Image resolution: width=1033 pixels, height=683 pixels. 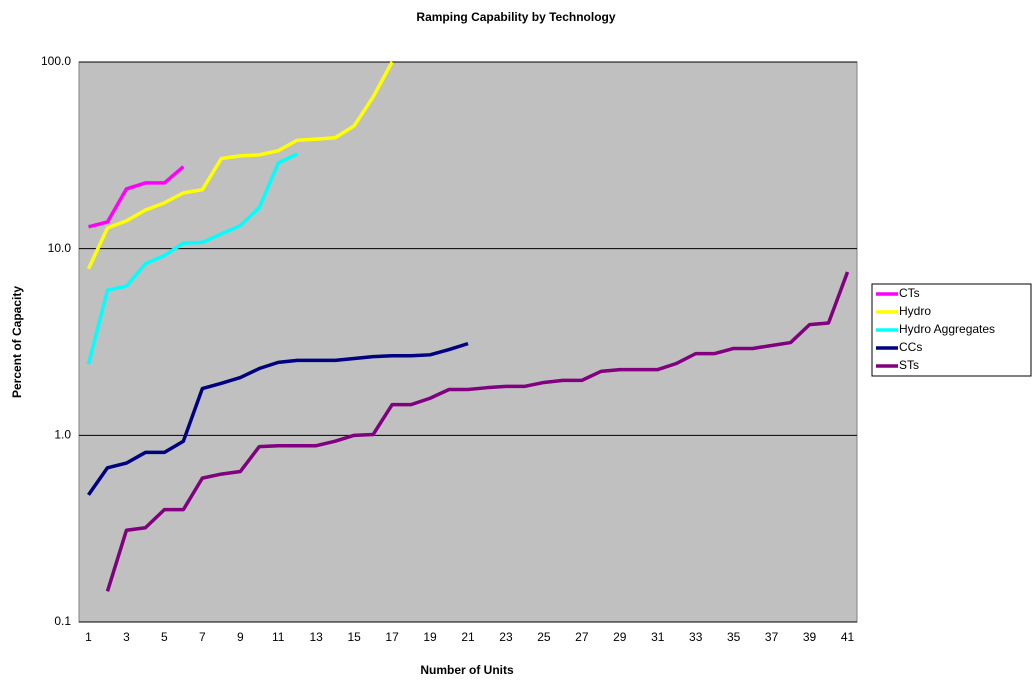 I want to click on x-tick-label: 31, so click(x=658, y=637).